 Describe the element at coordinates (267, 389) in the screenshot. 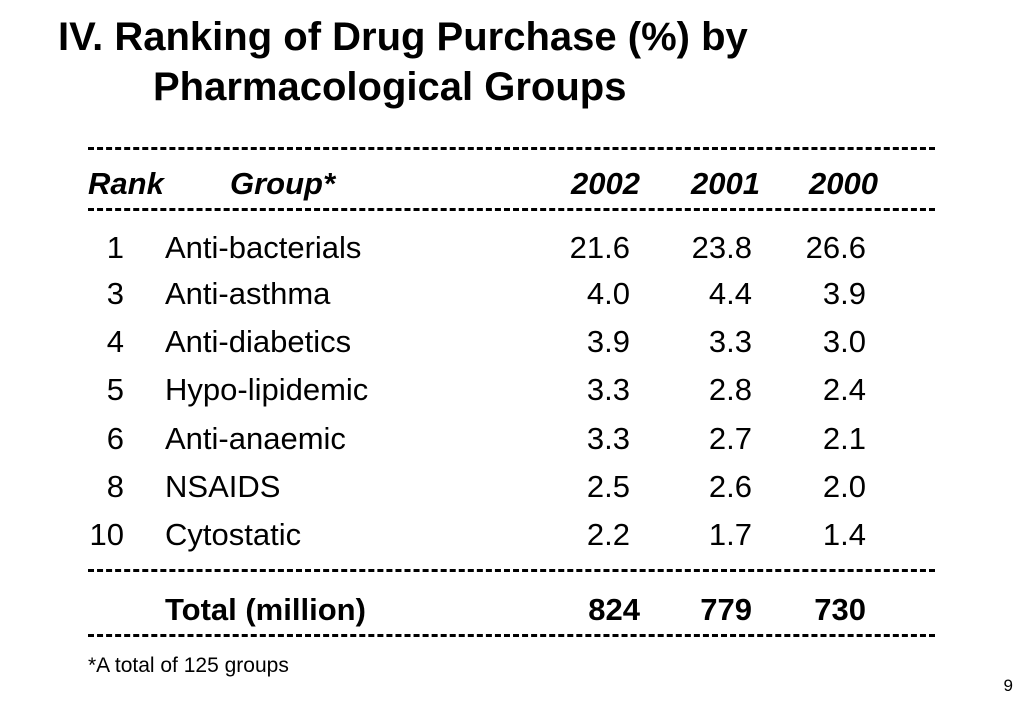

I see `group-cell: Hypo-lipidemic` at that location.